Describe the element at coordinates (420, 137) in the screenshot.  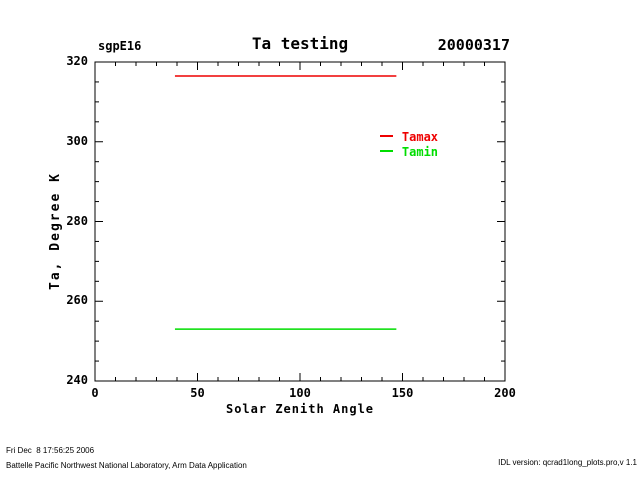
I see `legend-label-tamax: Tamax` at that location.